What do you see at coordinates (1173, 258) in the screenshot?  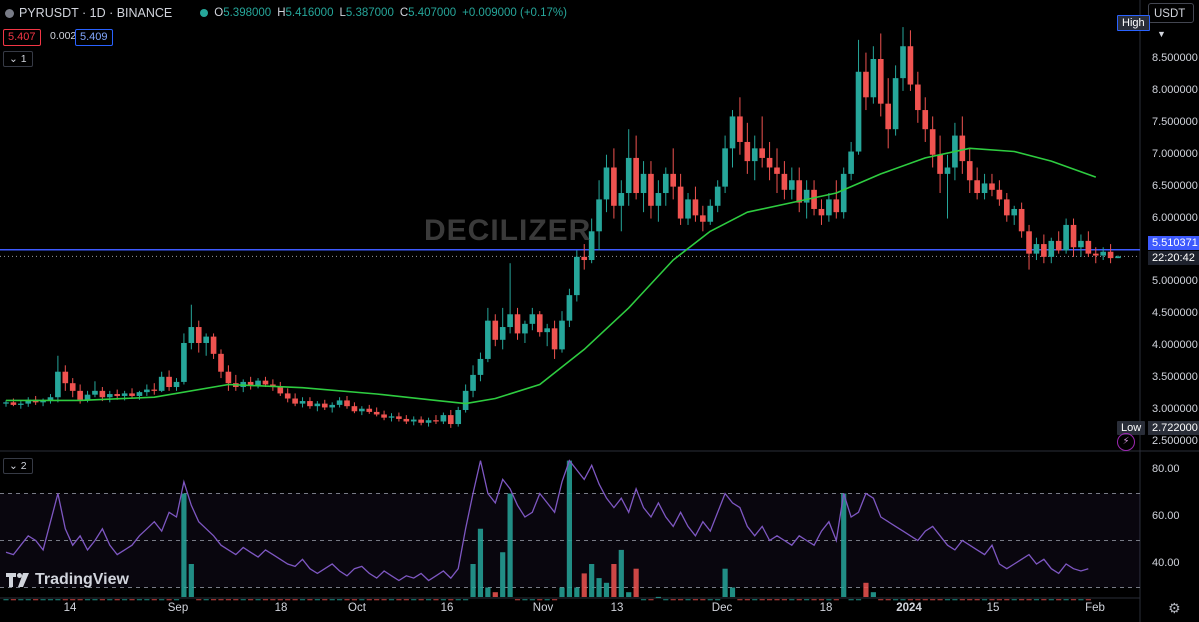 I see `countdown-label: 22:20:42` at bounding box center [1173, 258].